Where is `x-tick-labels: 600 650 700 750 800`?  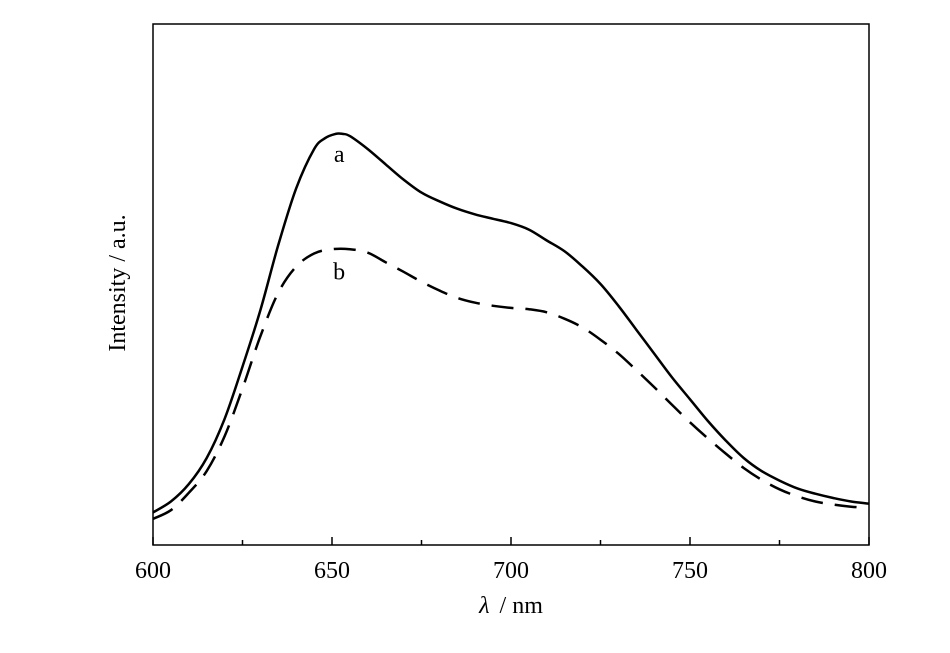 x-tick-labels: 600 650 700 750 800 is located at coordinates (511, 571).